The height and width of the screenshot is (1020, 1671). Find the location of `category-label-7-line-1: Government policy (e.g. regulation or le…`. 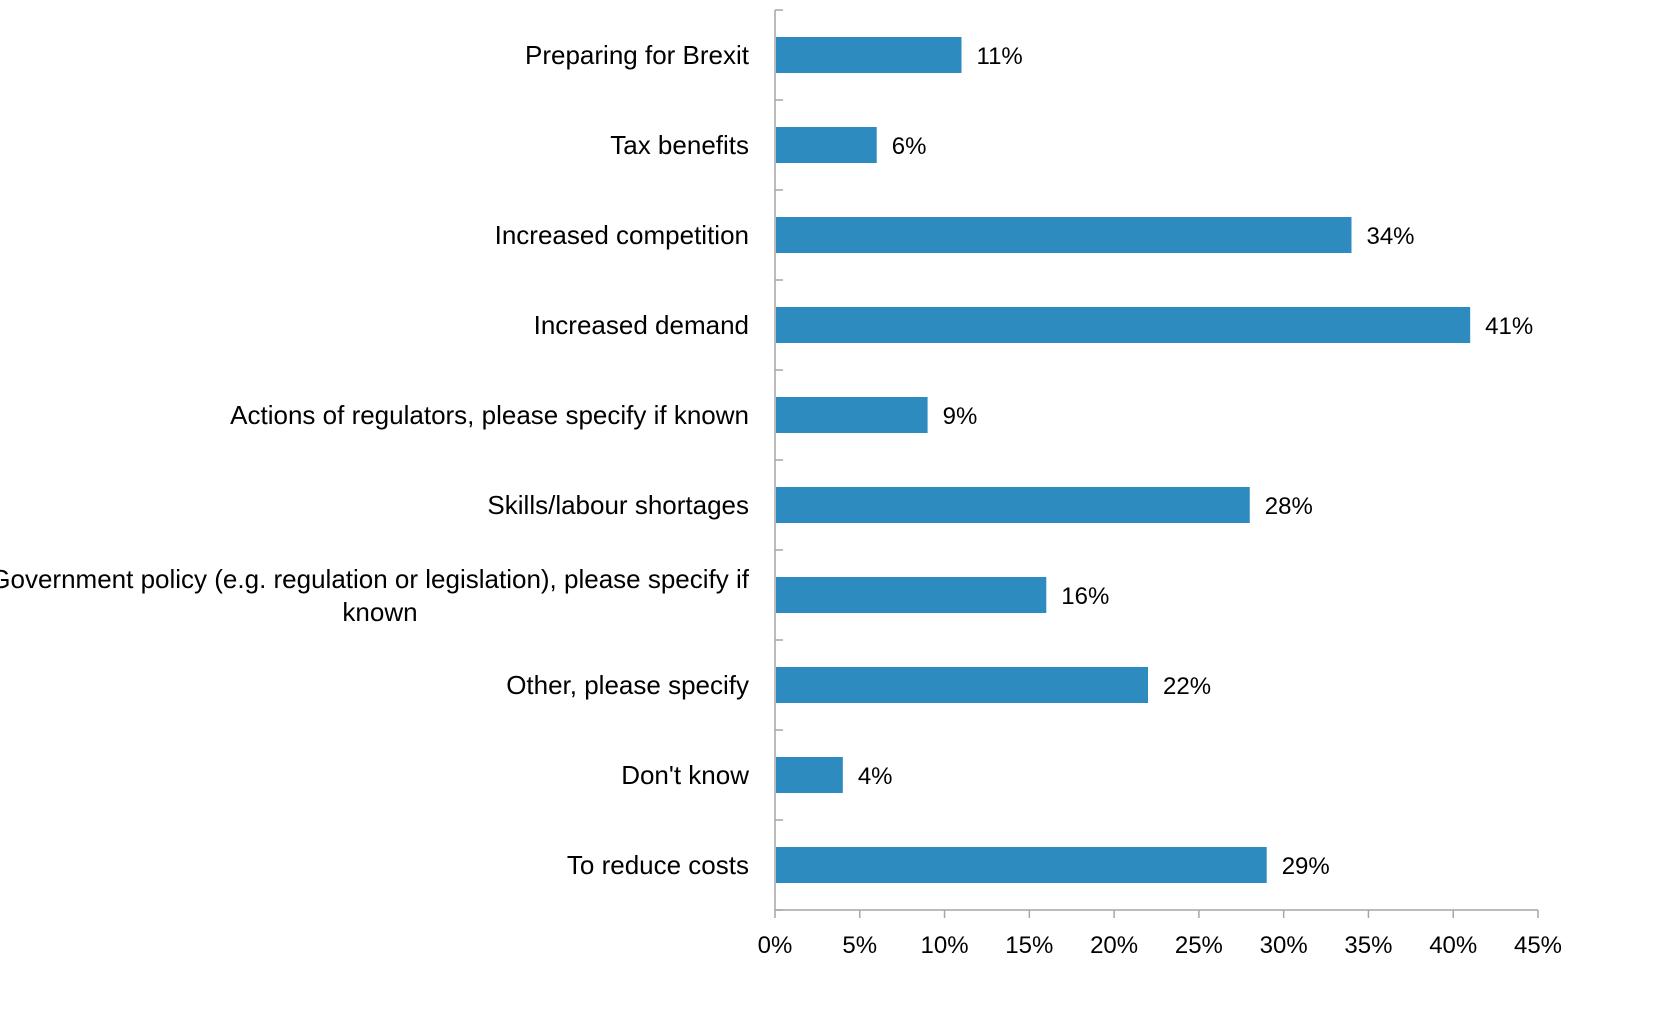

category-label-7-line-1: Government policy (e.g. regulation or le… is located at coordinates (375, 579).